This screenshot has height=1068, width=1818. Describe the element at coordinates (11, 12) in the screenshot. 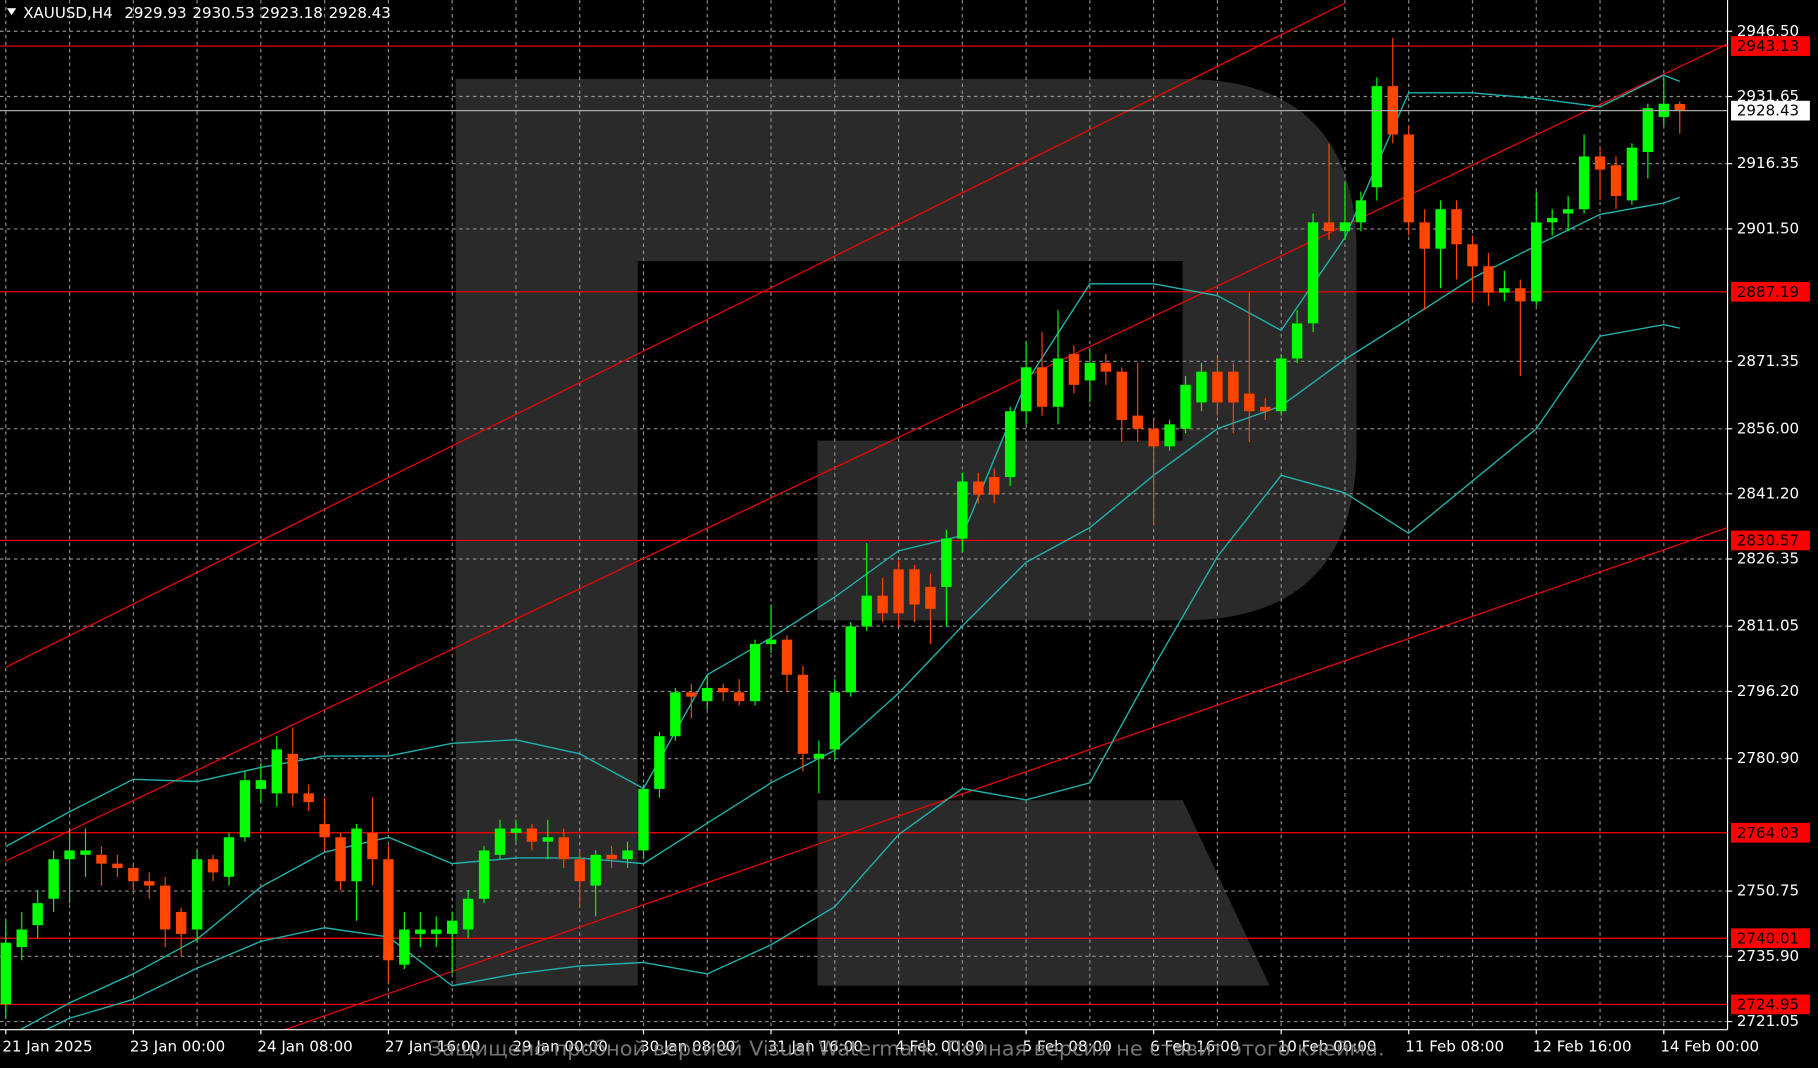

I see `menu-triangle` at that location.